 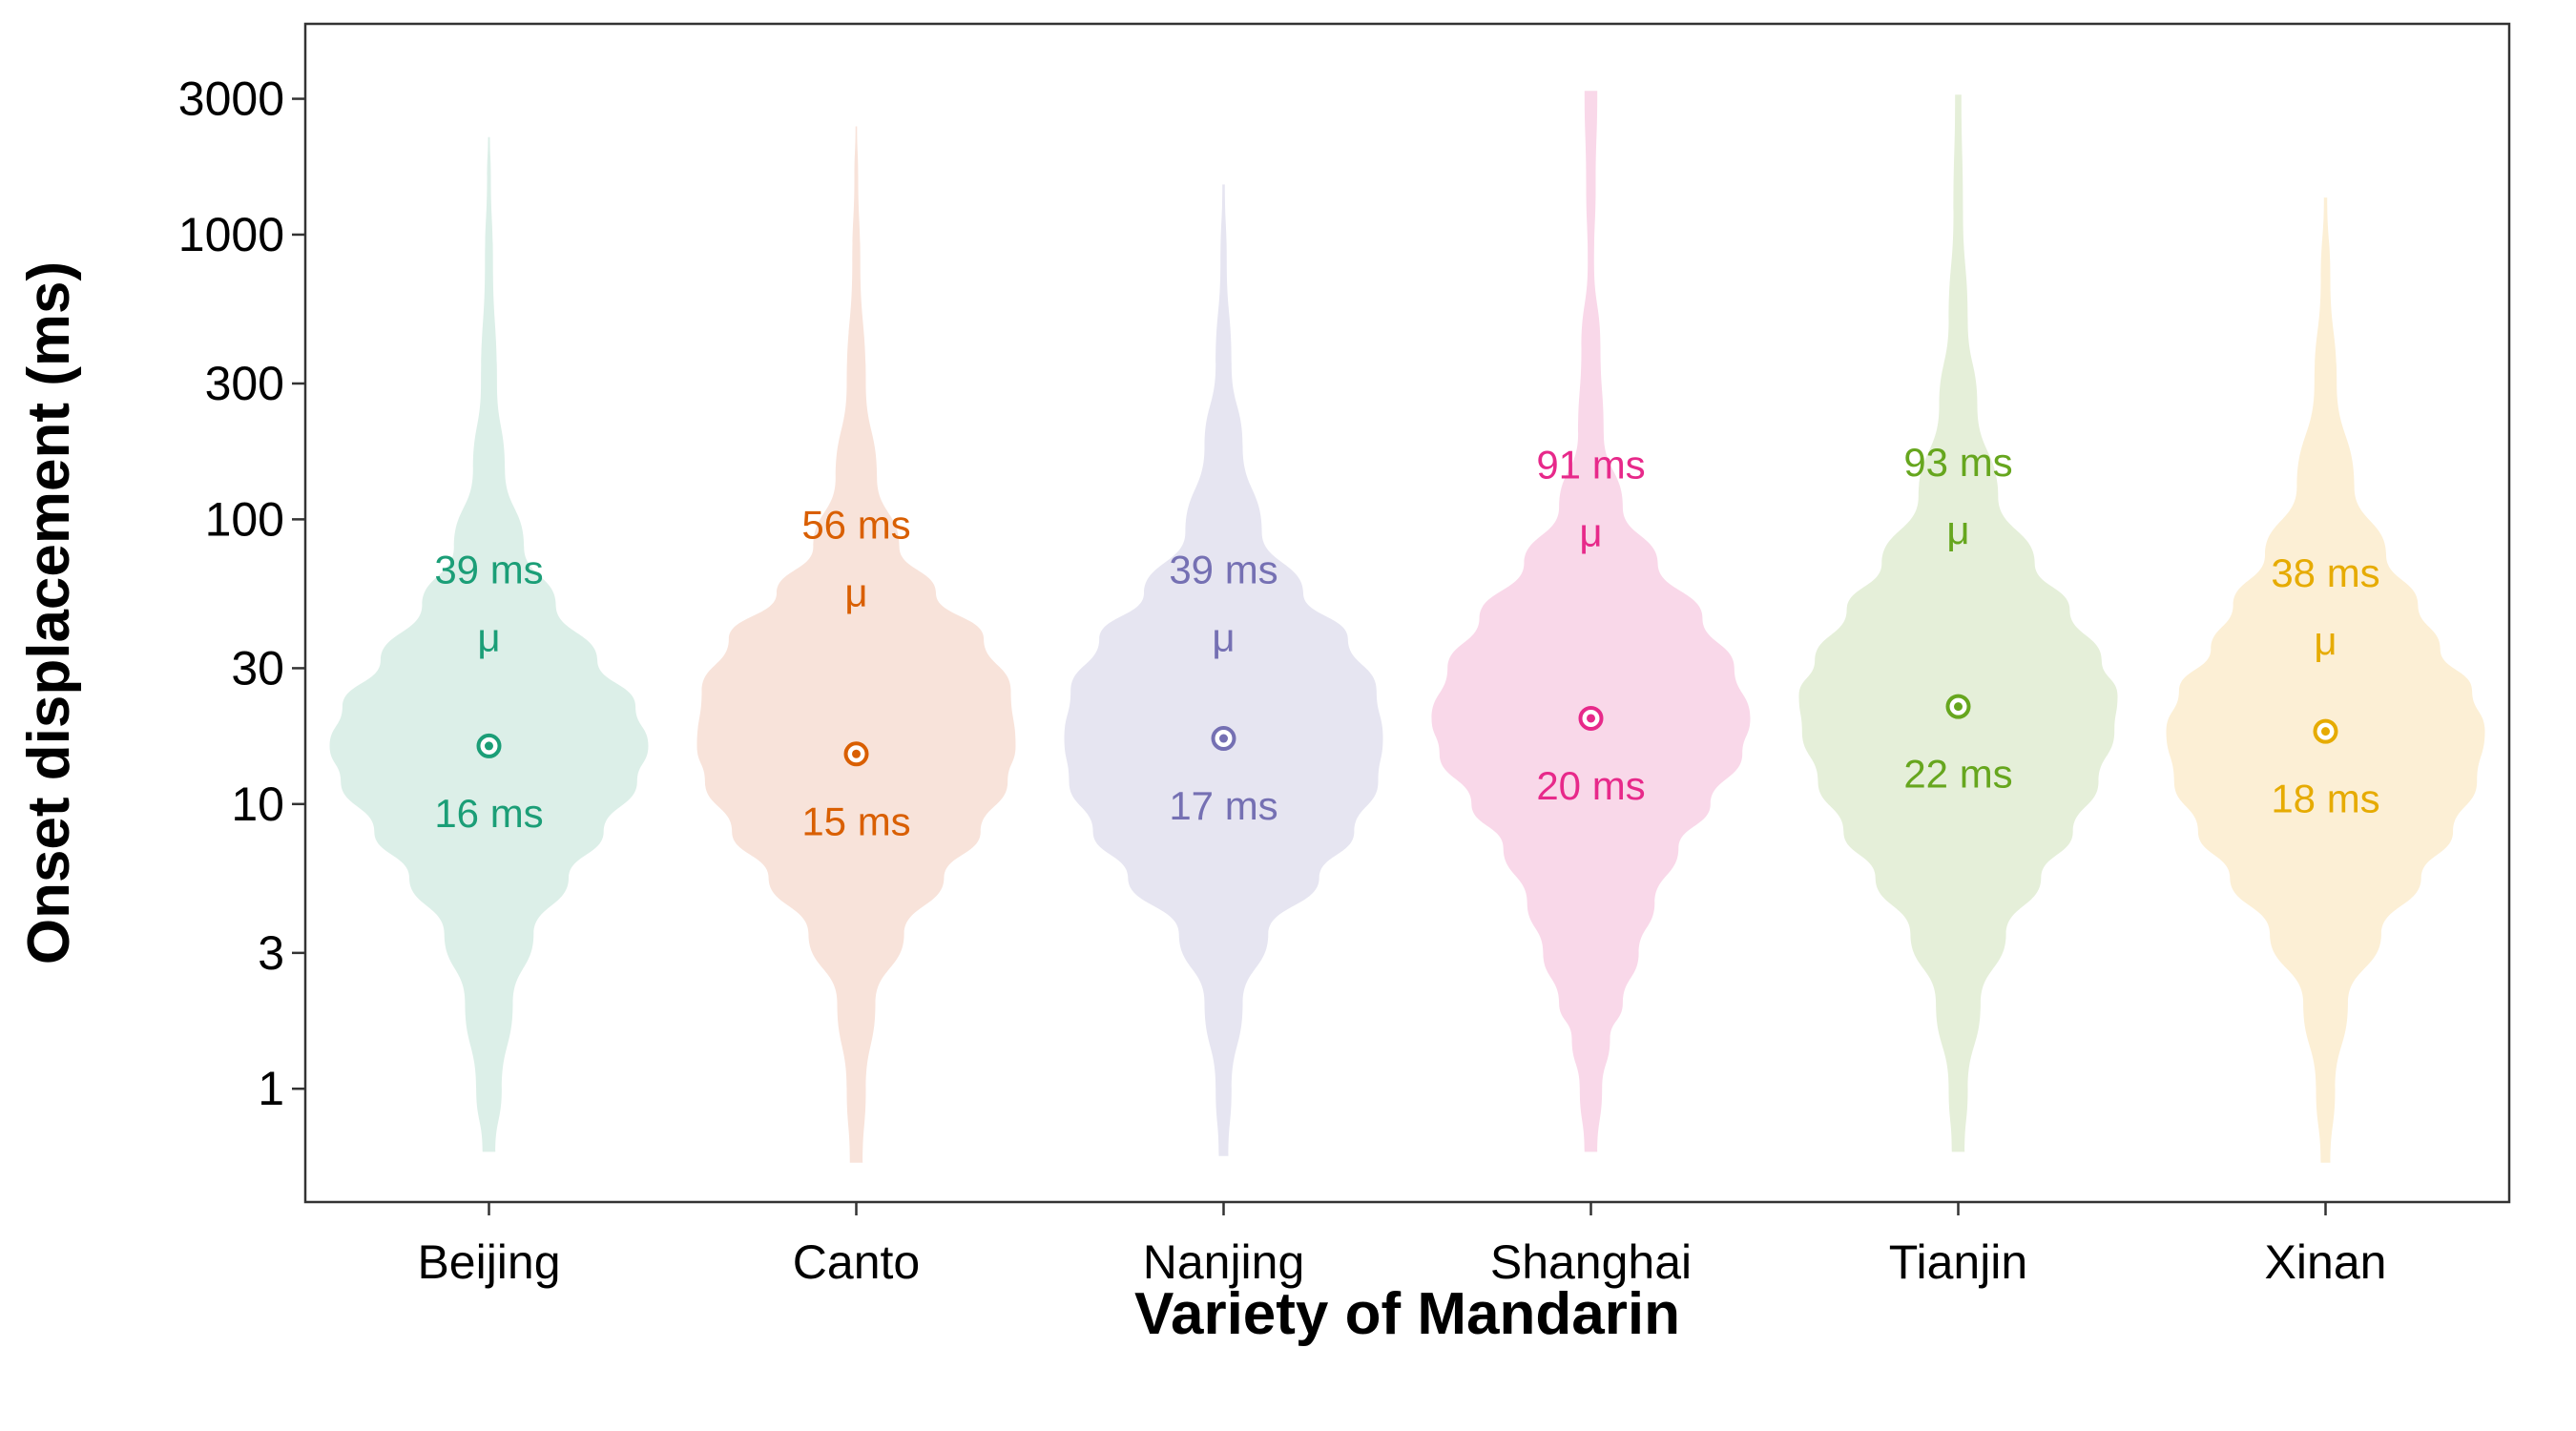 I want to click on median-dot-tianjin, so click(x=1958, y=707).